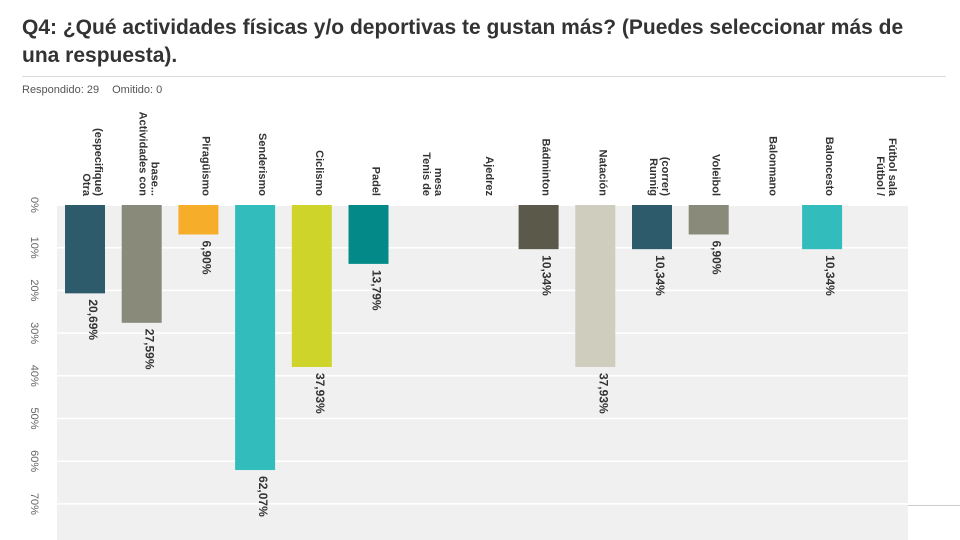 The width and height of the screenshot is (960, 540). I want to click on data-label: 20,69%, so click(93, 319).